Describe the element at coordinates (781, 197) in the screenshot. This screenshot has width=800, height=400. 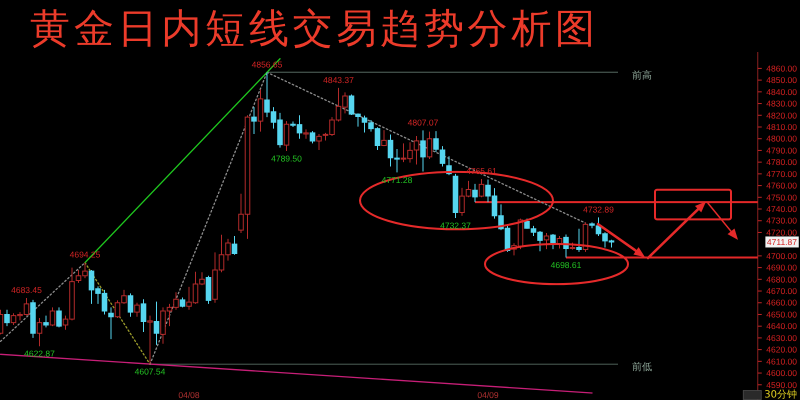
I see `y-tick-label: 4750.00` at that location.